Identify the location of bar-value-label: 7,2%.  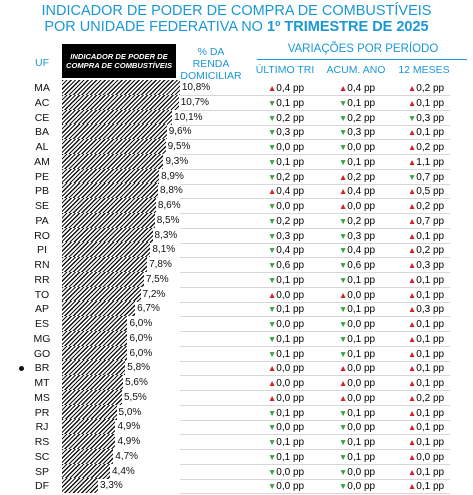
(154, 294).